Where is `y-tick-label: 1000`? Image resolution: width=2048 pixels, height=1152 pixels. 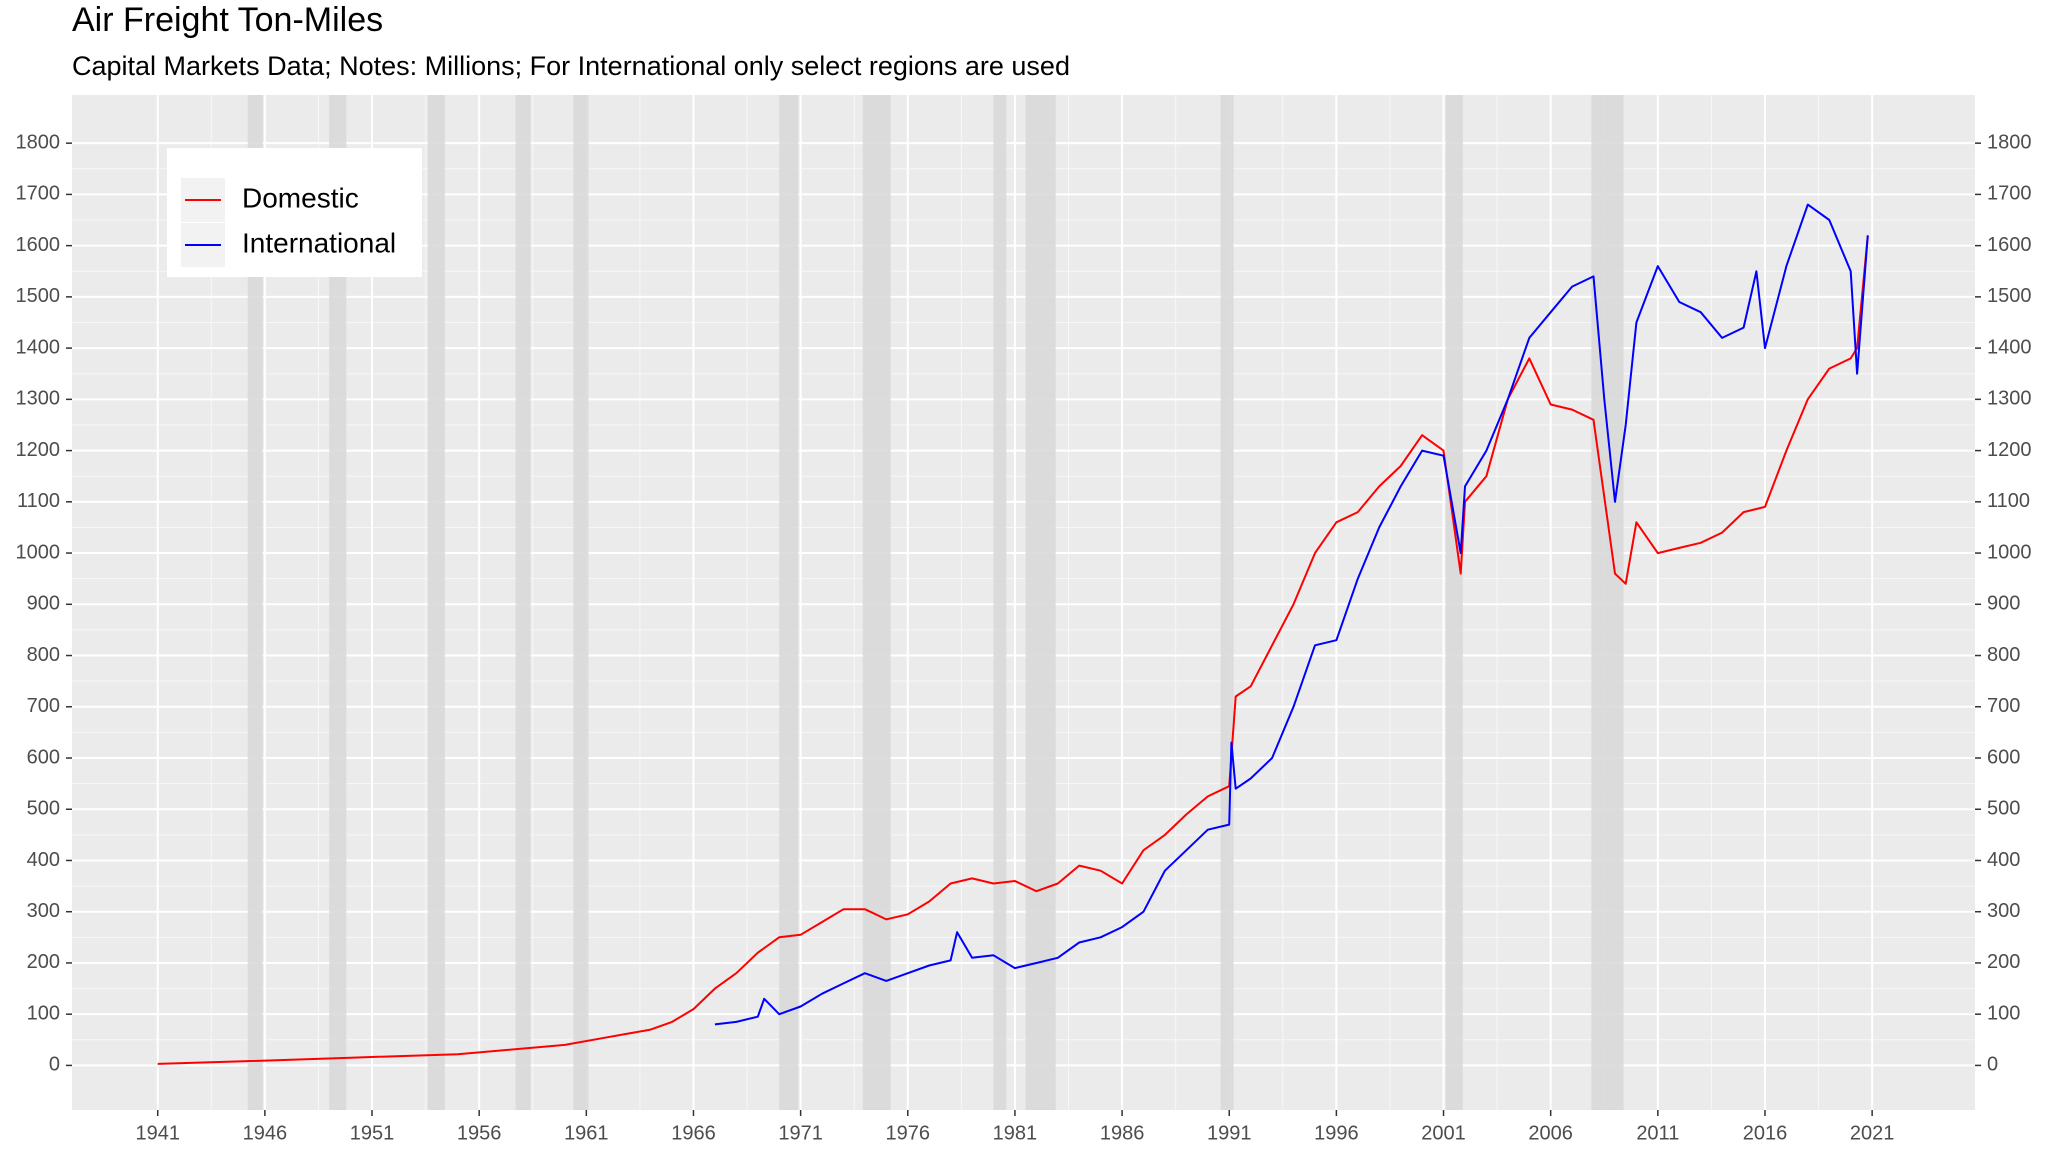 y-tick-label: 1000 is located at coordinates (38, 552).